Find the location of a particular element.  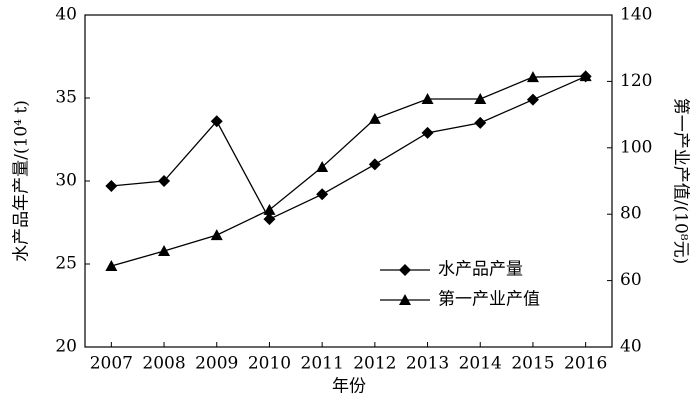

x-tick-label: 2008 is located at coordinates (163, 364).